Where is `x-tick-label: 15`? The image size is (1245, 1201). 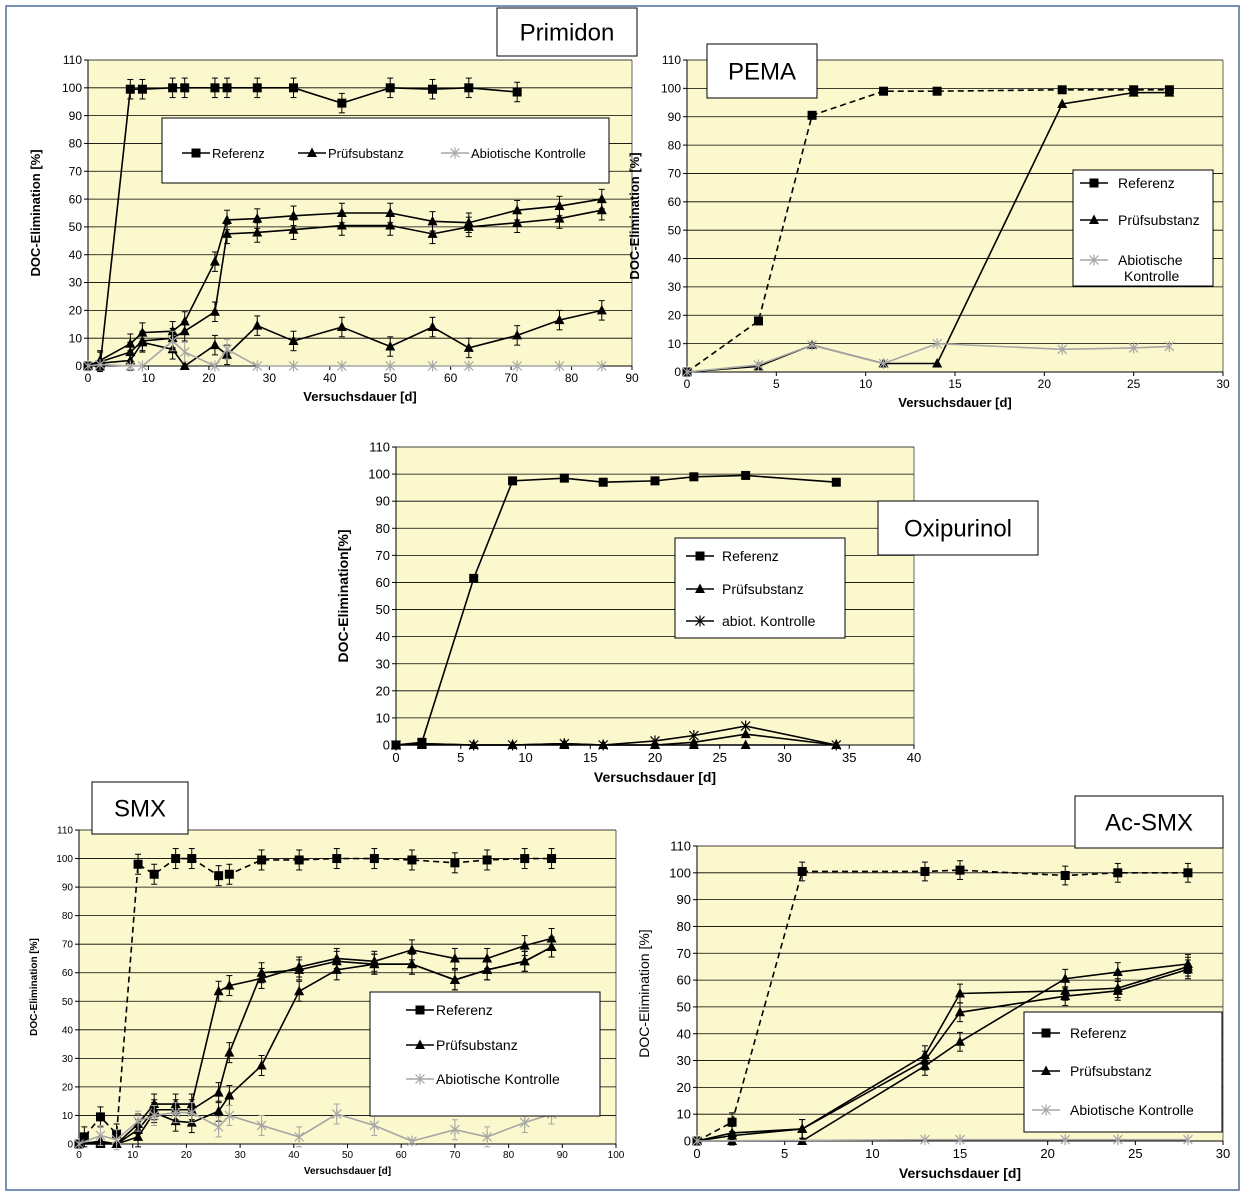 x-tick-label: 15 is located at coordinates (590, 757).